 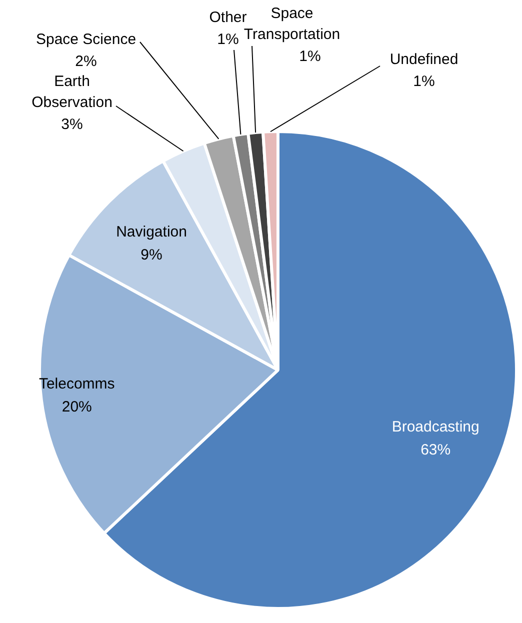 What do you see at coordinates (77, 407) in the screenshot?
I see `data-label: 20%` at bounding box center [77, 407].